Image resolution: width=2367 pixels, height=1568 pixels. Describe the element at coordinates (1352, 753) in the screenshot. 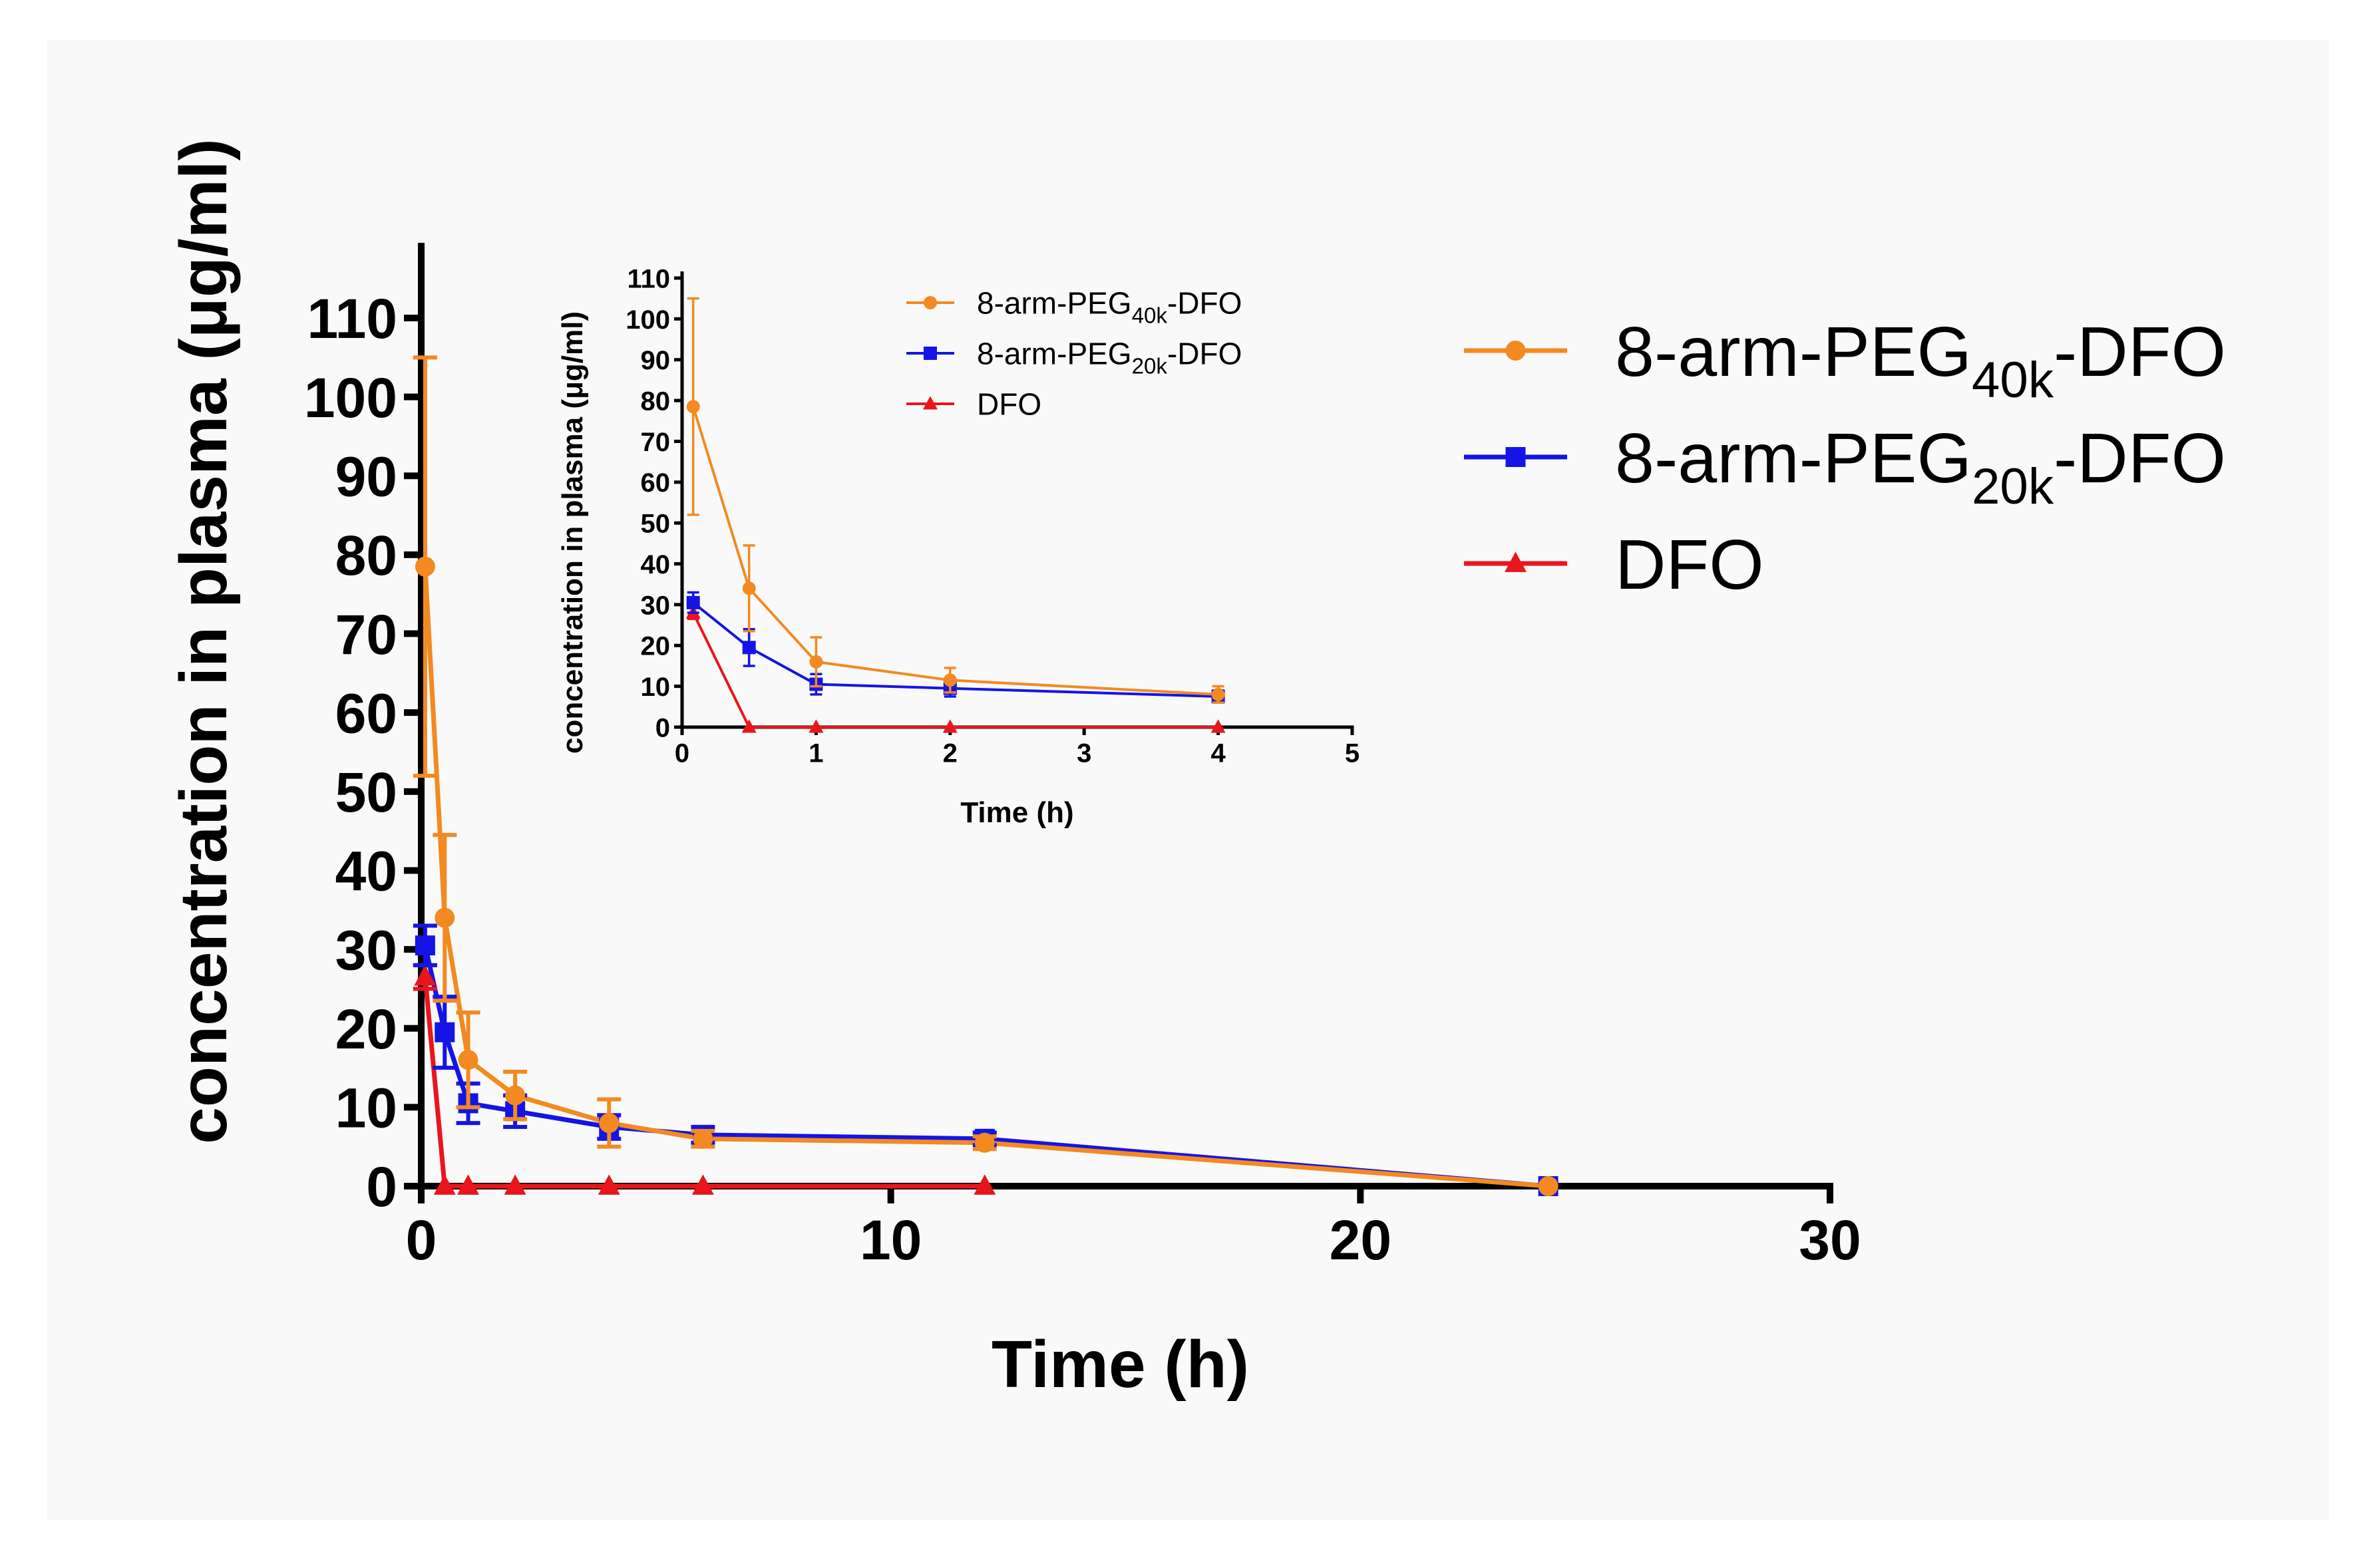

I see `x-tick-label: 5` at that location.